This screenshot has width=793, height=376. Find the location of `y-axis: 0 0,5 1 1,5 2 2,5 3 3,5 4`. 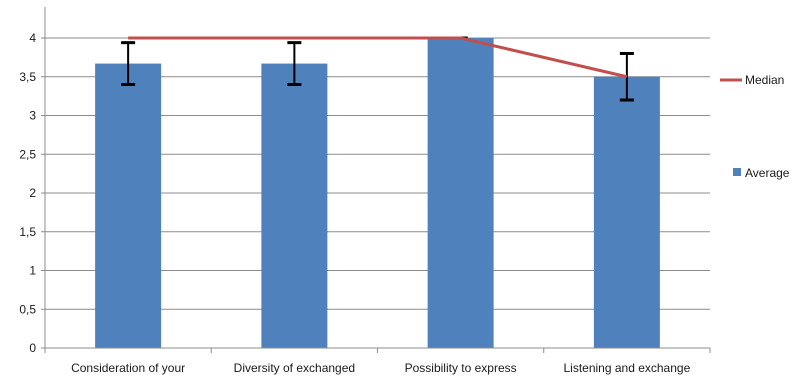

y-axis: 0 0,5 1 1,5 2 2,5 3 3,5 4 is located at coordinates (32, 181).